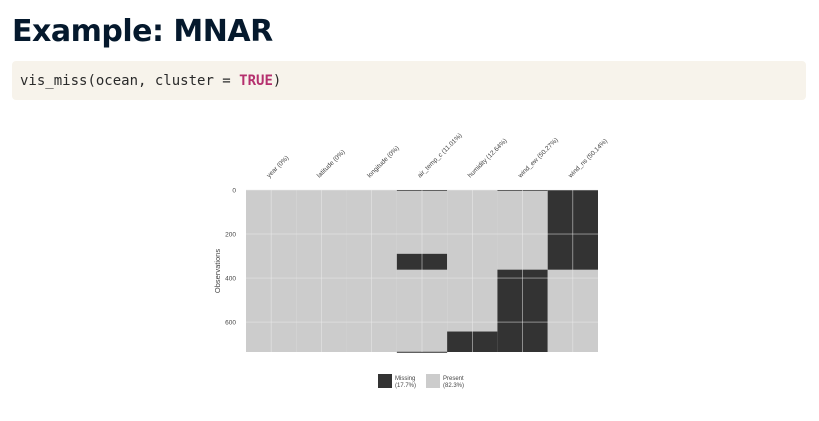 The height and width of the screenshot is (421, 819). I want to click on missing-block, so click(422, 352).